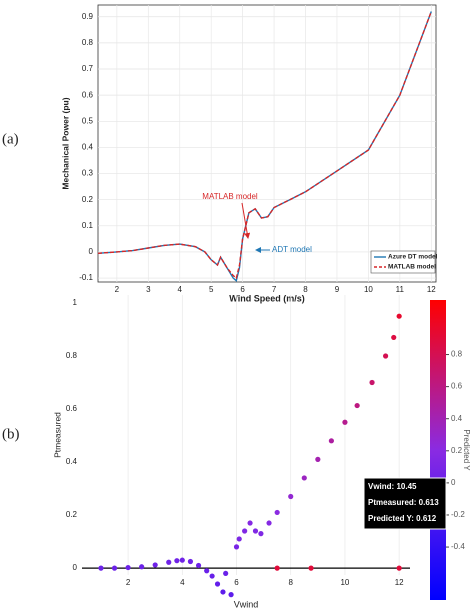 The height and width of the screenshot is (612, 474). I want to click on x-tick-label: 9, so click(337, 289).